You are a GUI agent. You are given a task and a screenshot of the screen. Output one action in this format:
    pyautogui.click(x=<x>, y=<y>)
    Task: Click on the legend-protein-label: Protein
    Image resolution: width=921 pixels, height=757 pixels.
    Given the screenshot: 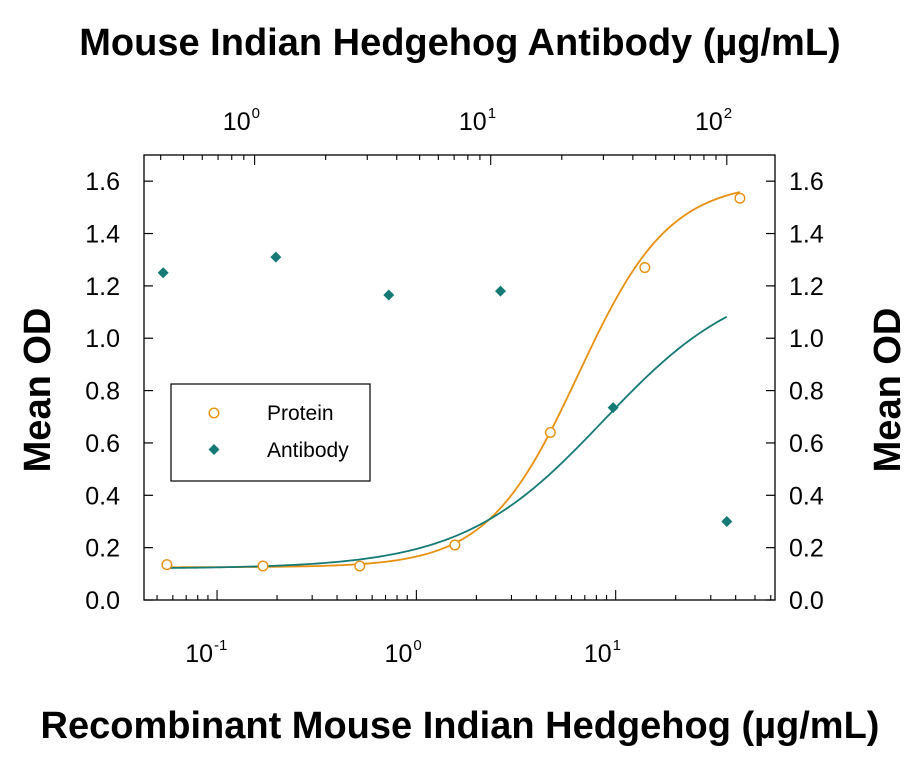 What is the action you would take?
    pyautogui.click(x=300, y=413)
    